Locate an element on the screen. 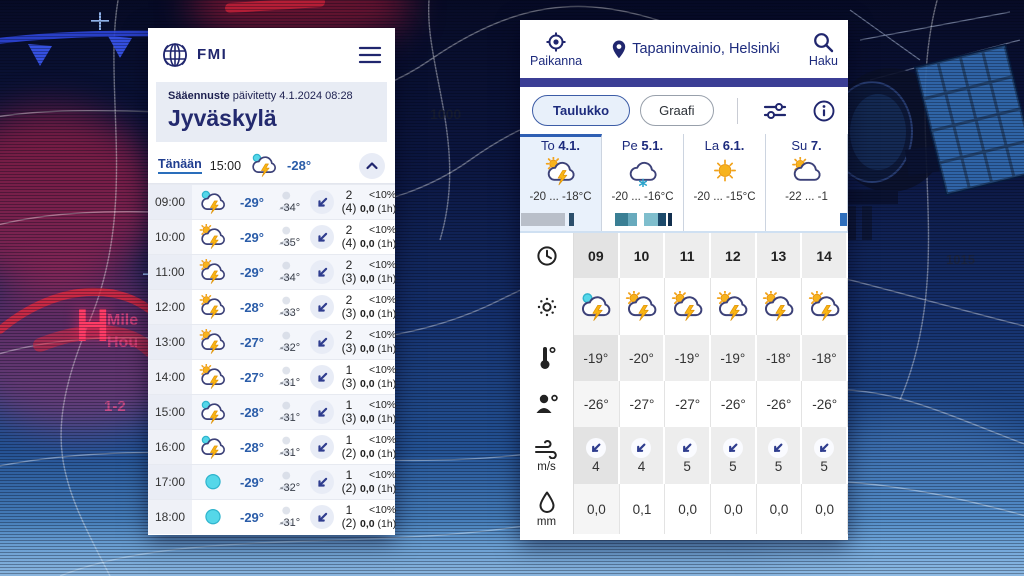  hour-cell-13: 13 is located at coordinates (779, 255).